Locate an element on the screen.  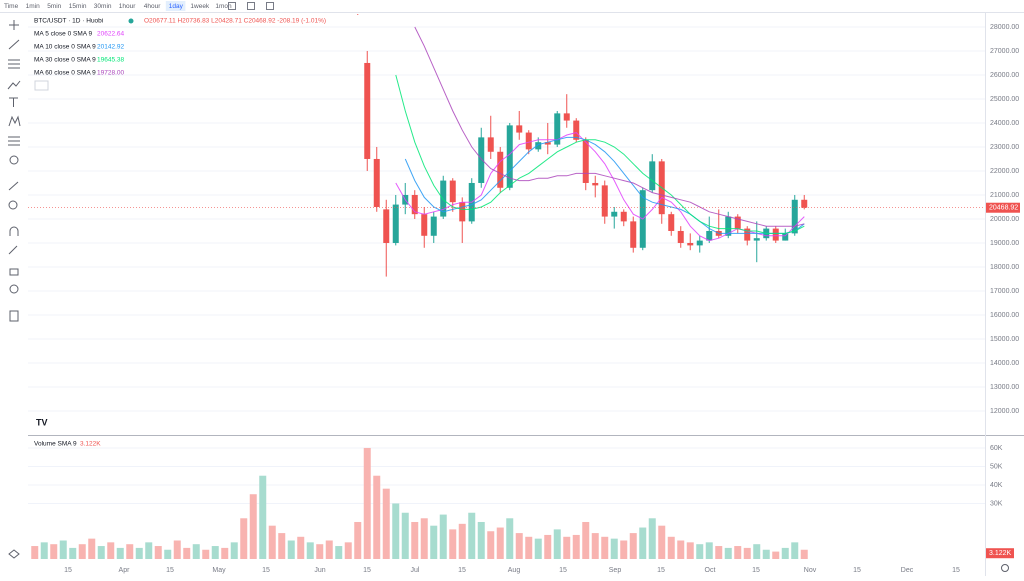
interval-button: 4hour is located at coordinates (152, 6).